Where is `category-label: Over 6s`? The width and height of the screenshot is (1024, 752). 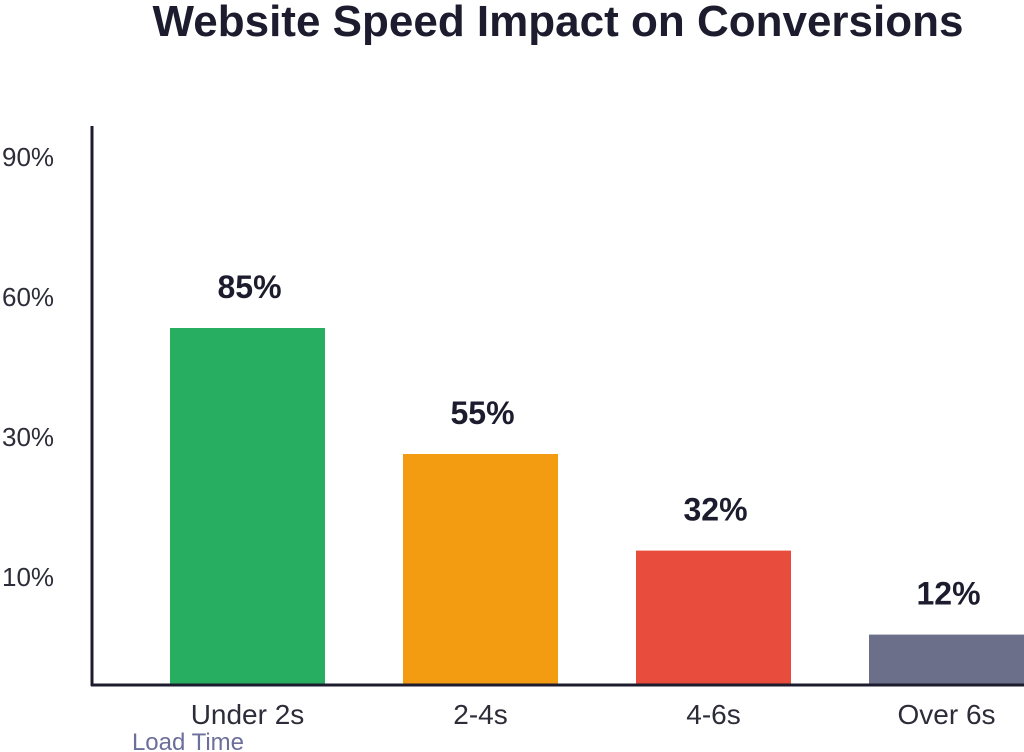 category-label: Over 6s is located at coordinates (946, 714).